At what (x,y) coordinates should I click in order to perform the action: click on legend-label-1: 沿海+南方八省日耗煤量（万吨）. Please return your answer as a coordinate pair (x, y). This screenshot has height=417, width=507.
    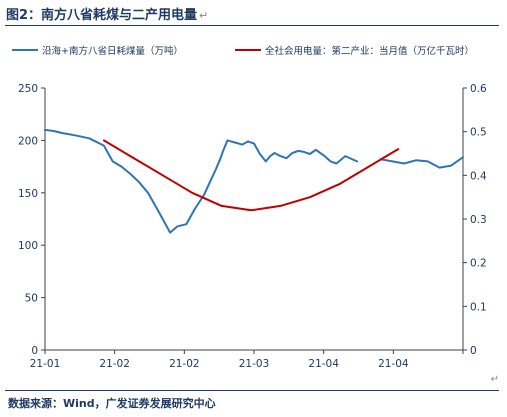
    Looking at the image, I should click on (112, 51).